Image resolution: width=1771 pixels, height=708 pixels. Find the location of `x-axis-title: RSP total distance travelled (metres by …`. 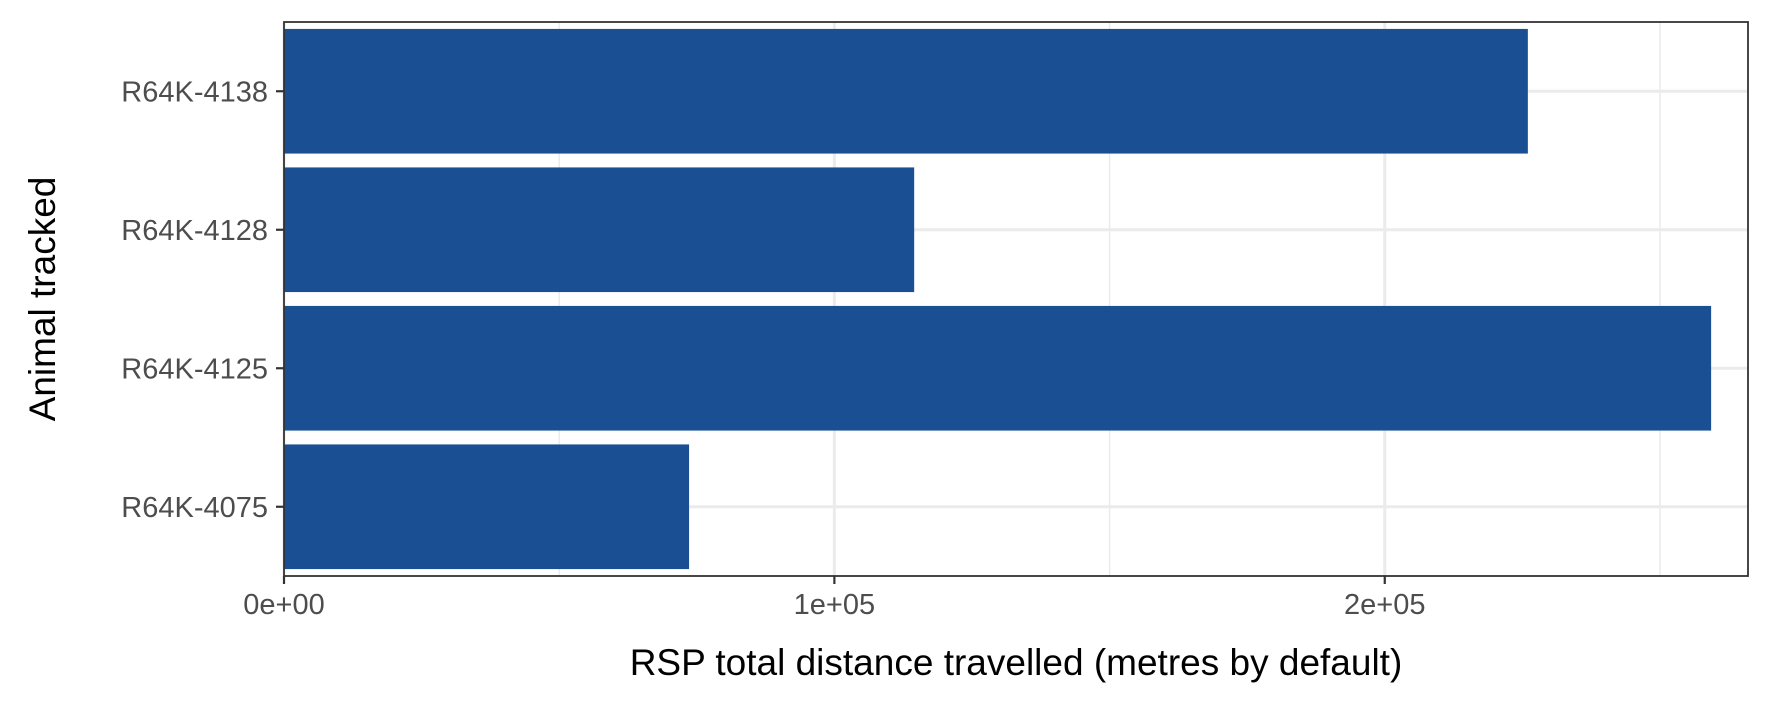

x-axis-title: RSP total distance travelled (metres by … is located at coordinates (1016, 662).